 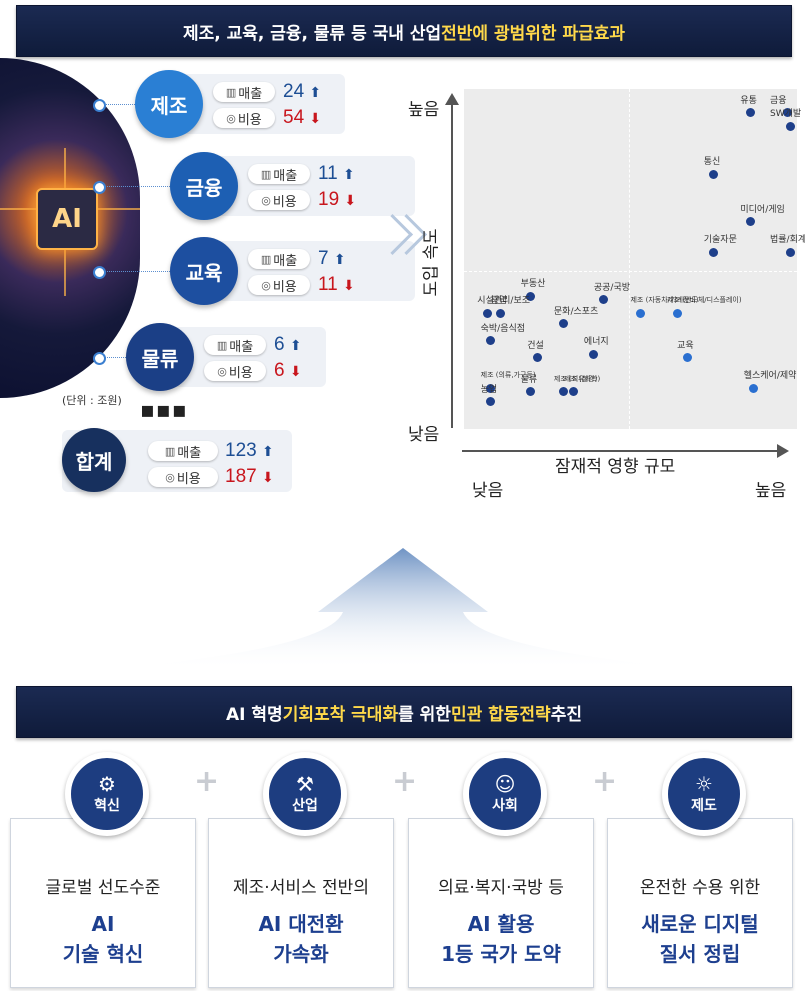 What do you see at coordinates (533, 33) in the screenshot?
I see `top-banner-highlight: 전반에 광범위한 파급효과` at bounding box center [533, 33].